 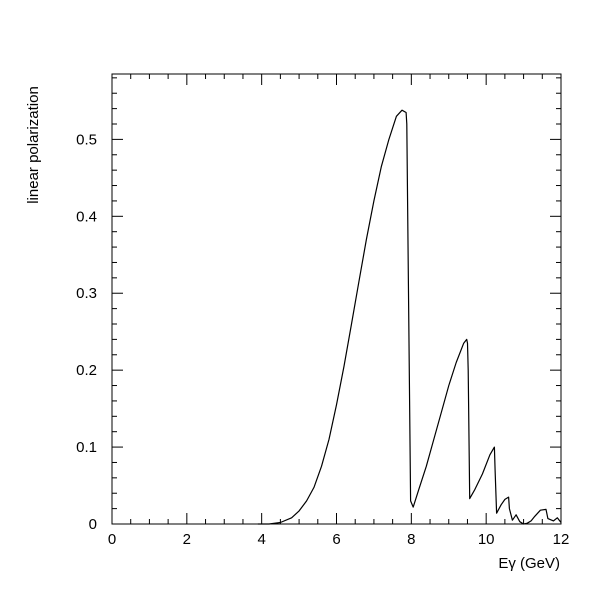 What do you see at coordinates (86, 447) in the screenshot?
I see `y-tick-label: 0.1` at bounding box center [86, 447].